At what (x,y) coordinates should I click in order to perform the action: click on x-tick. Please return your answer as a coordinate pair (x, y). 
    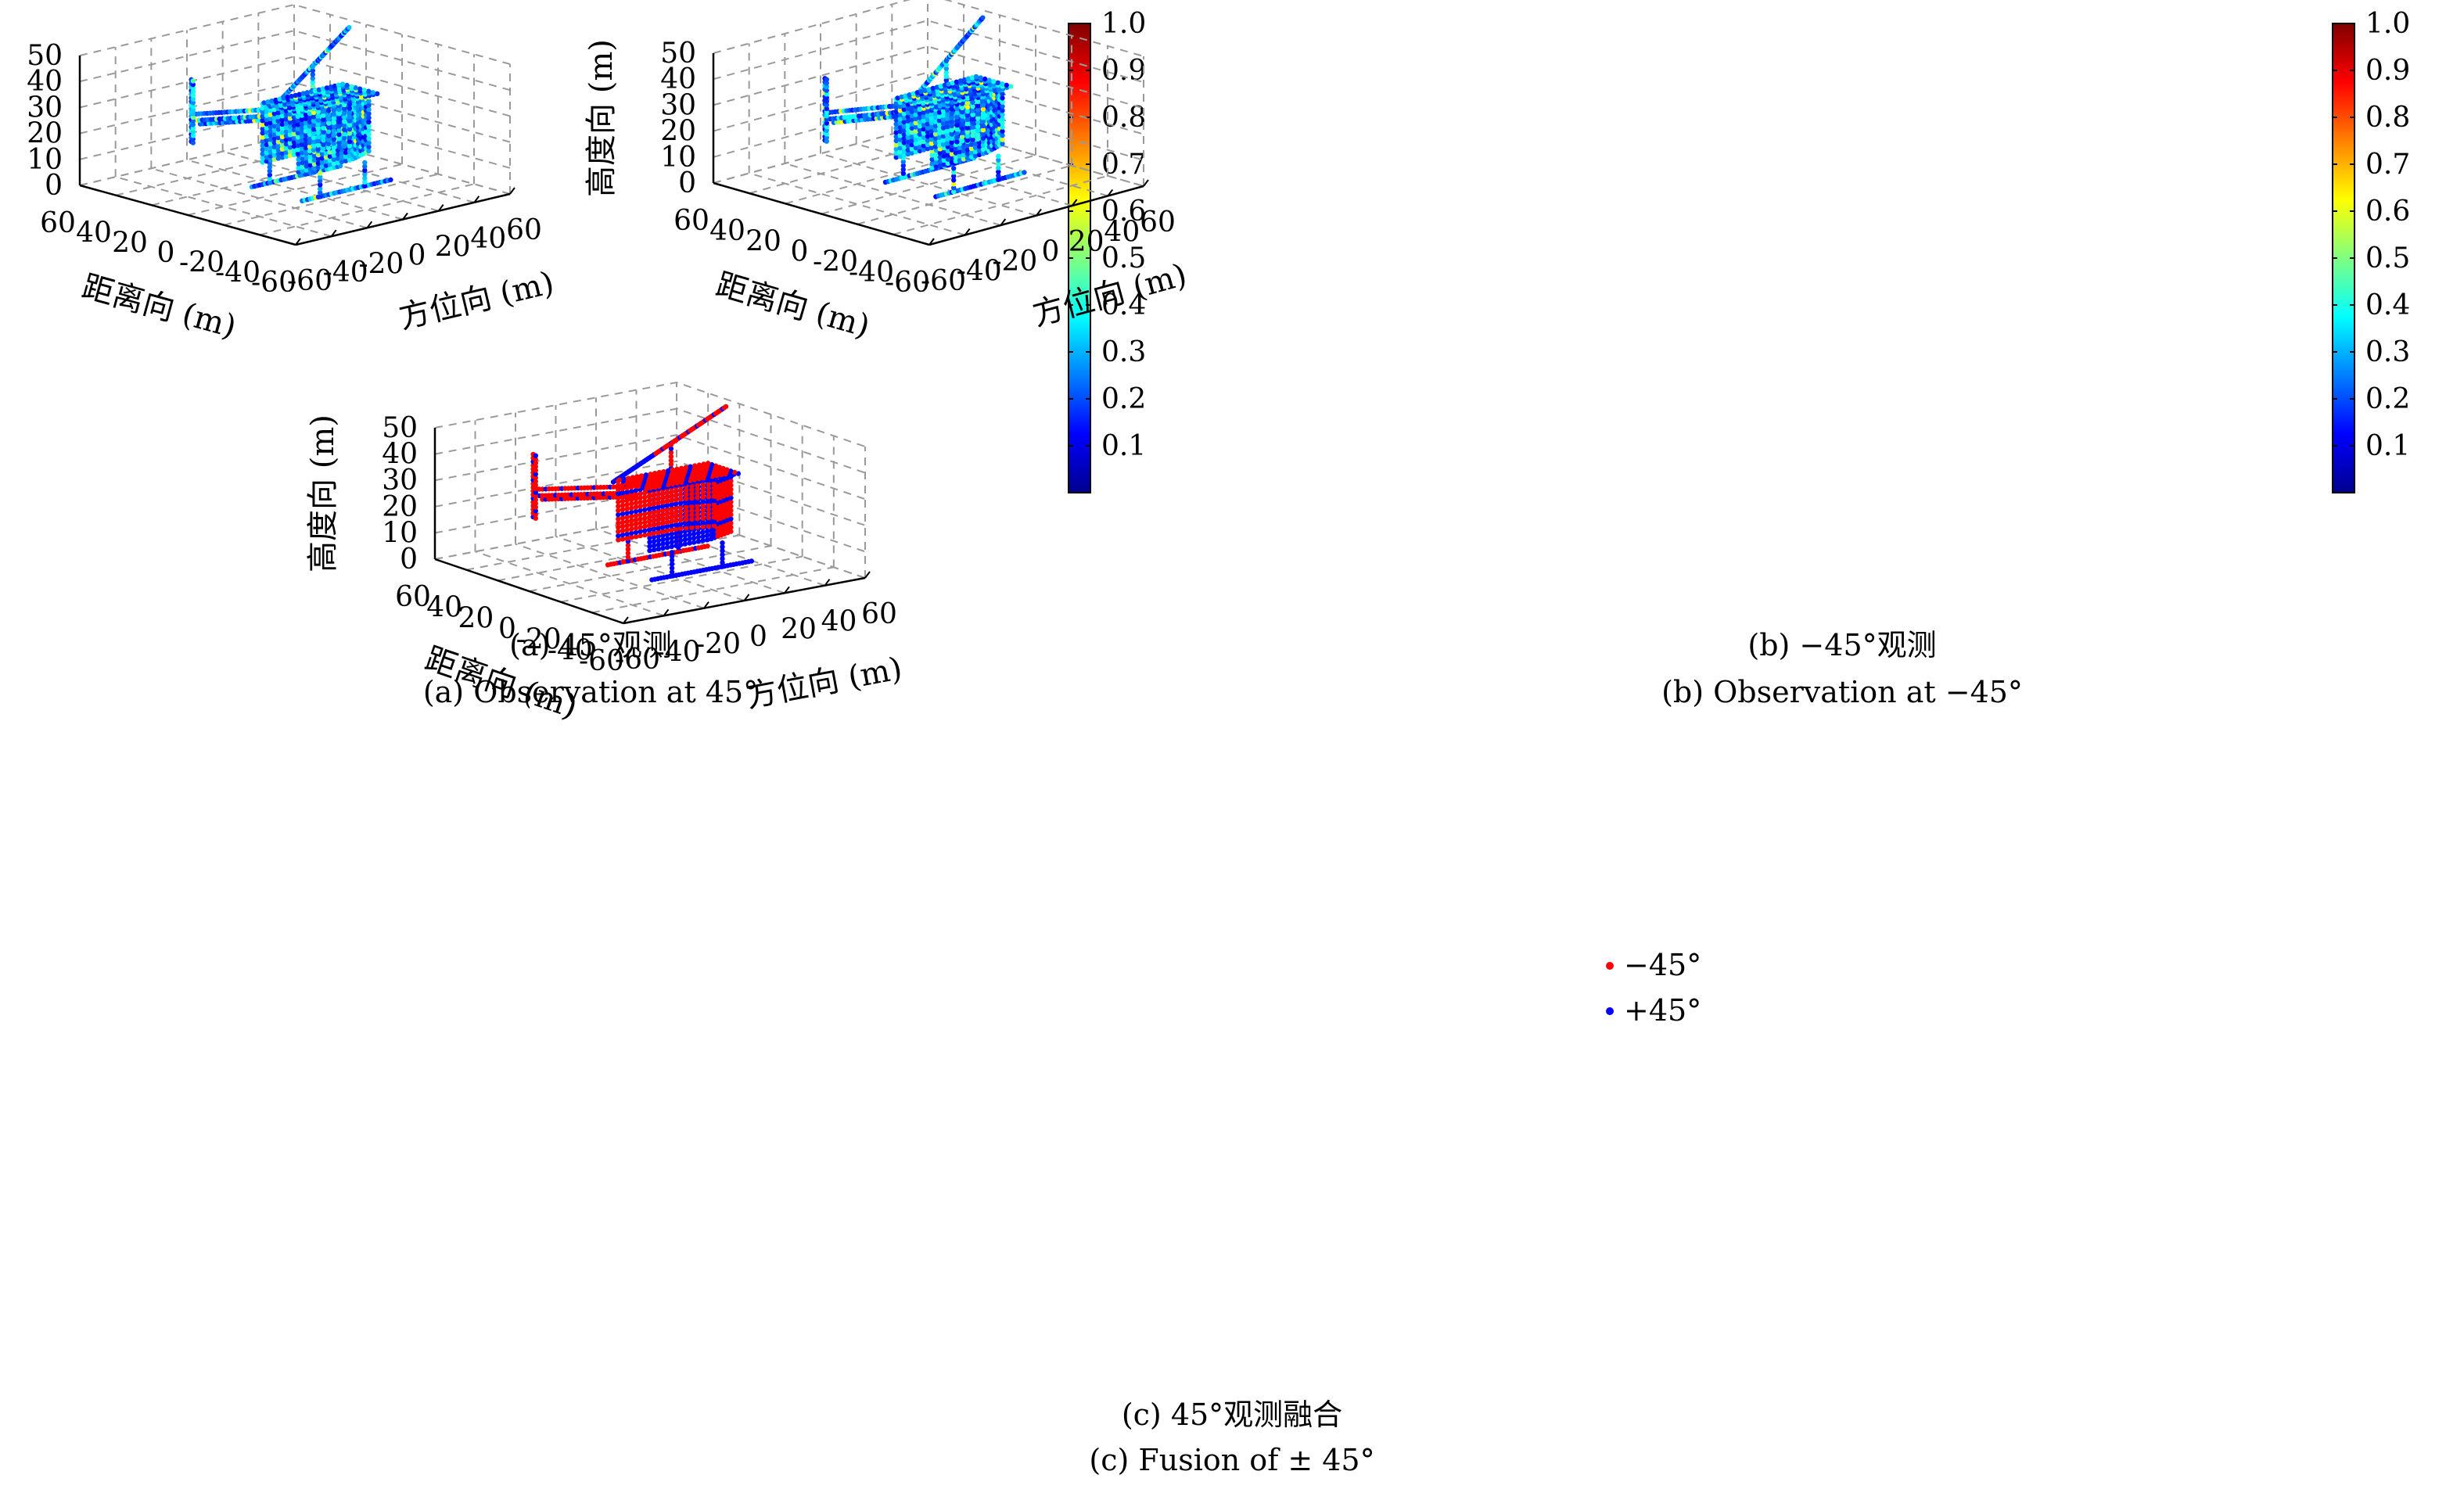
    Looking at the image, I should click on (369, 224).